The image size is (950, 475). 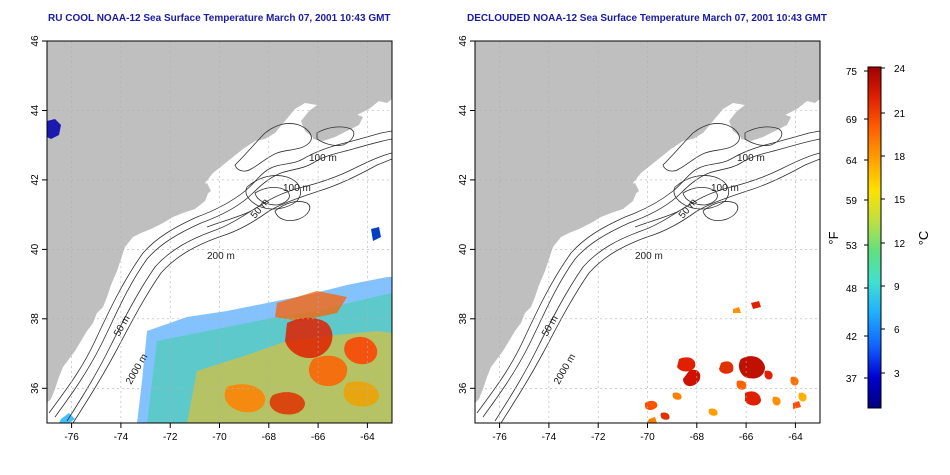 I want to click on colorbar-c-tick: 6, so click(x=897, y=330).